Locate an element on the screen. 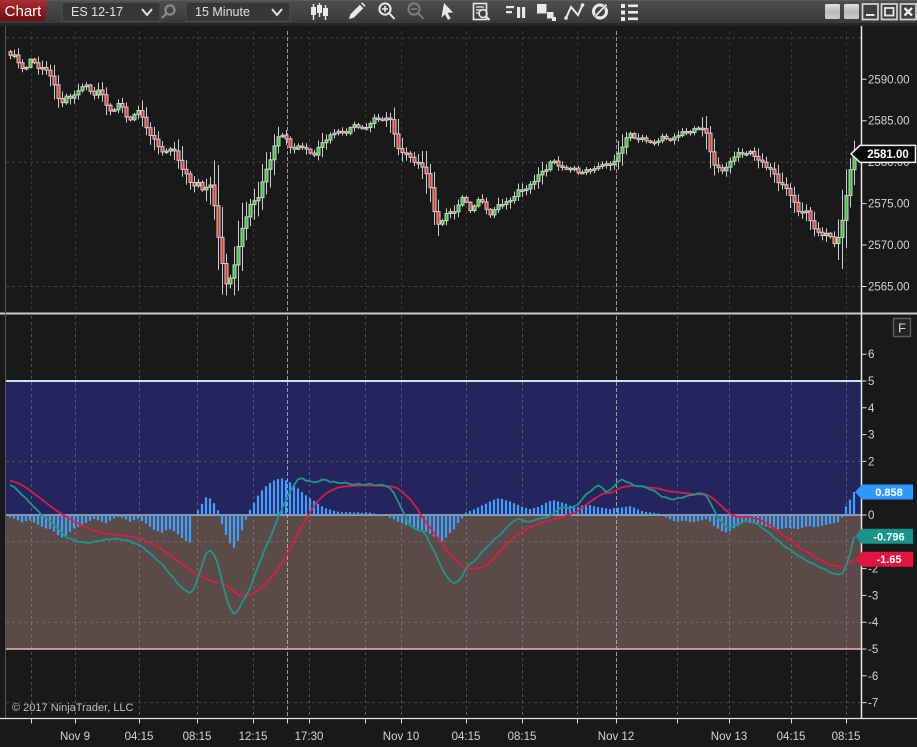 The width and height of the screenshot is (917, 747). svg-text: ES 12-17 is located at coordinates (97, 12).